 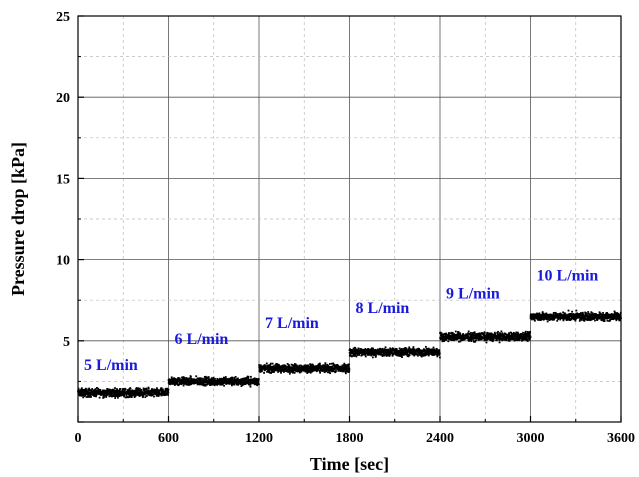 I want to click on x-axis-ticks: 0 600 1200 1800 2400 3000 3600, so click(x=355, y=431).